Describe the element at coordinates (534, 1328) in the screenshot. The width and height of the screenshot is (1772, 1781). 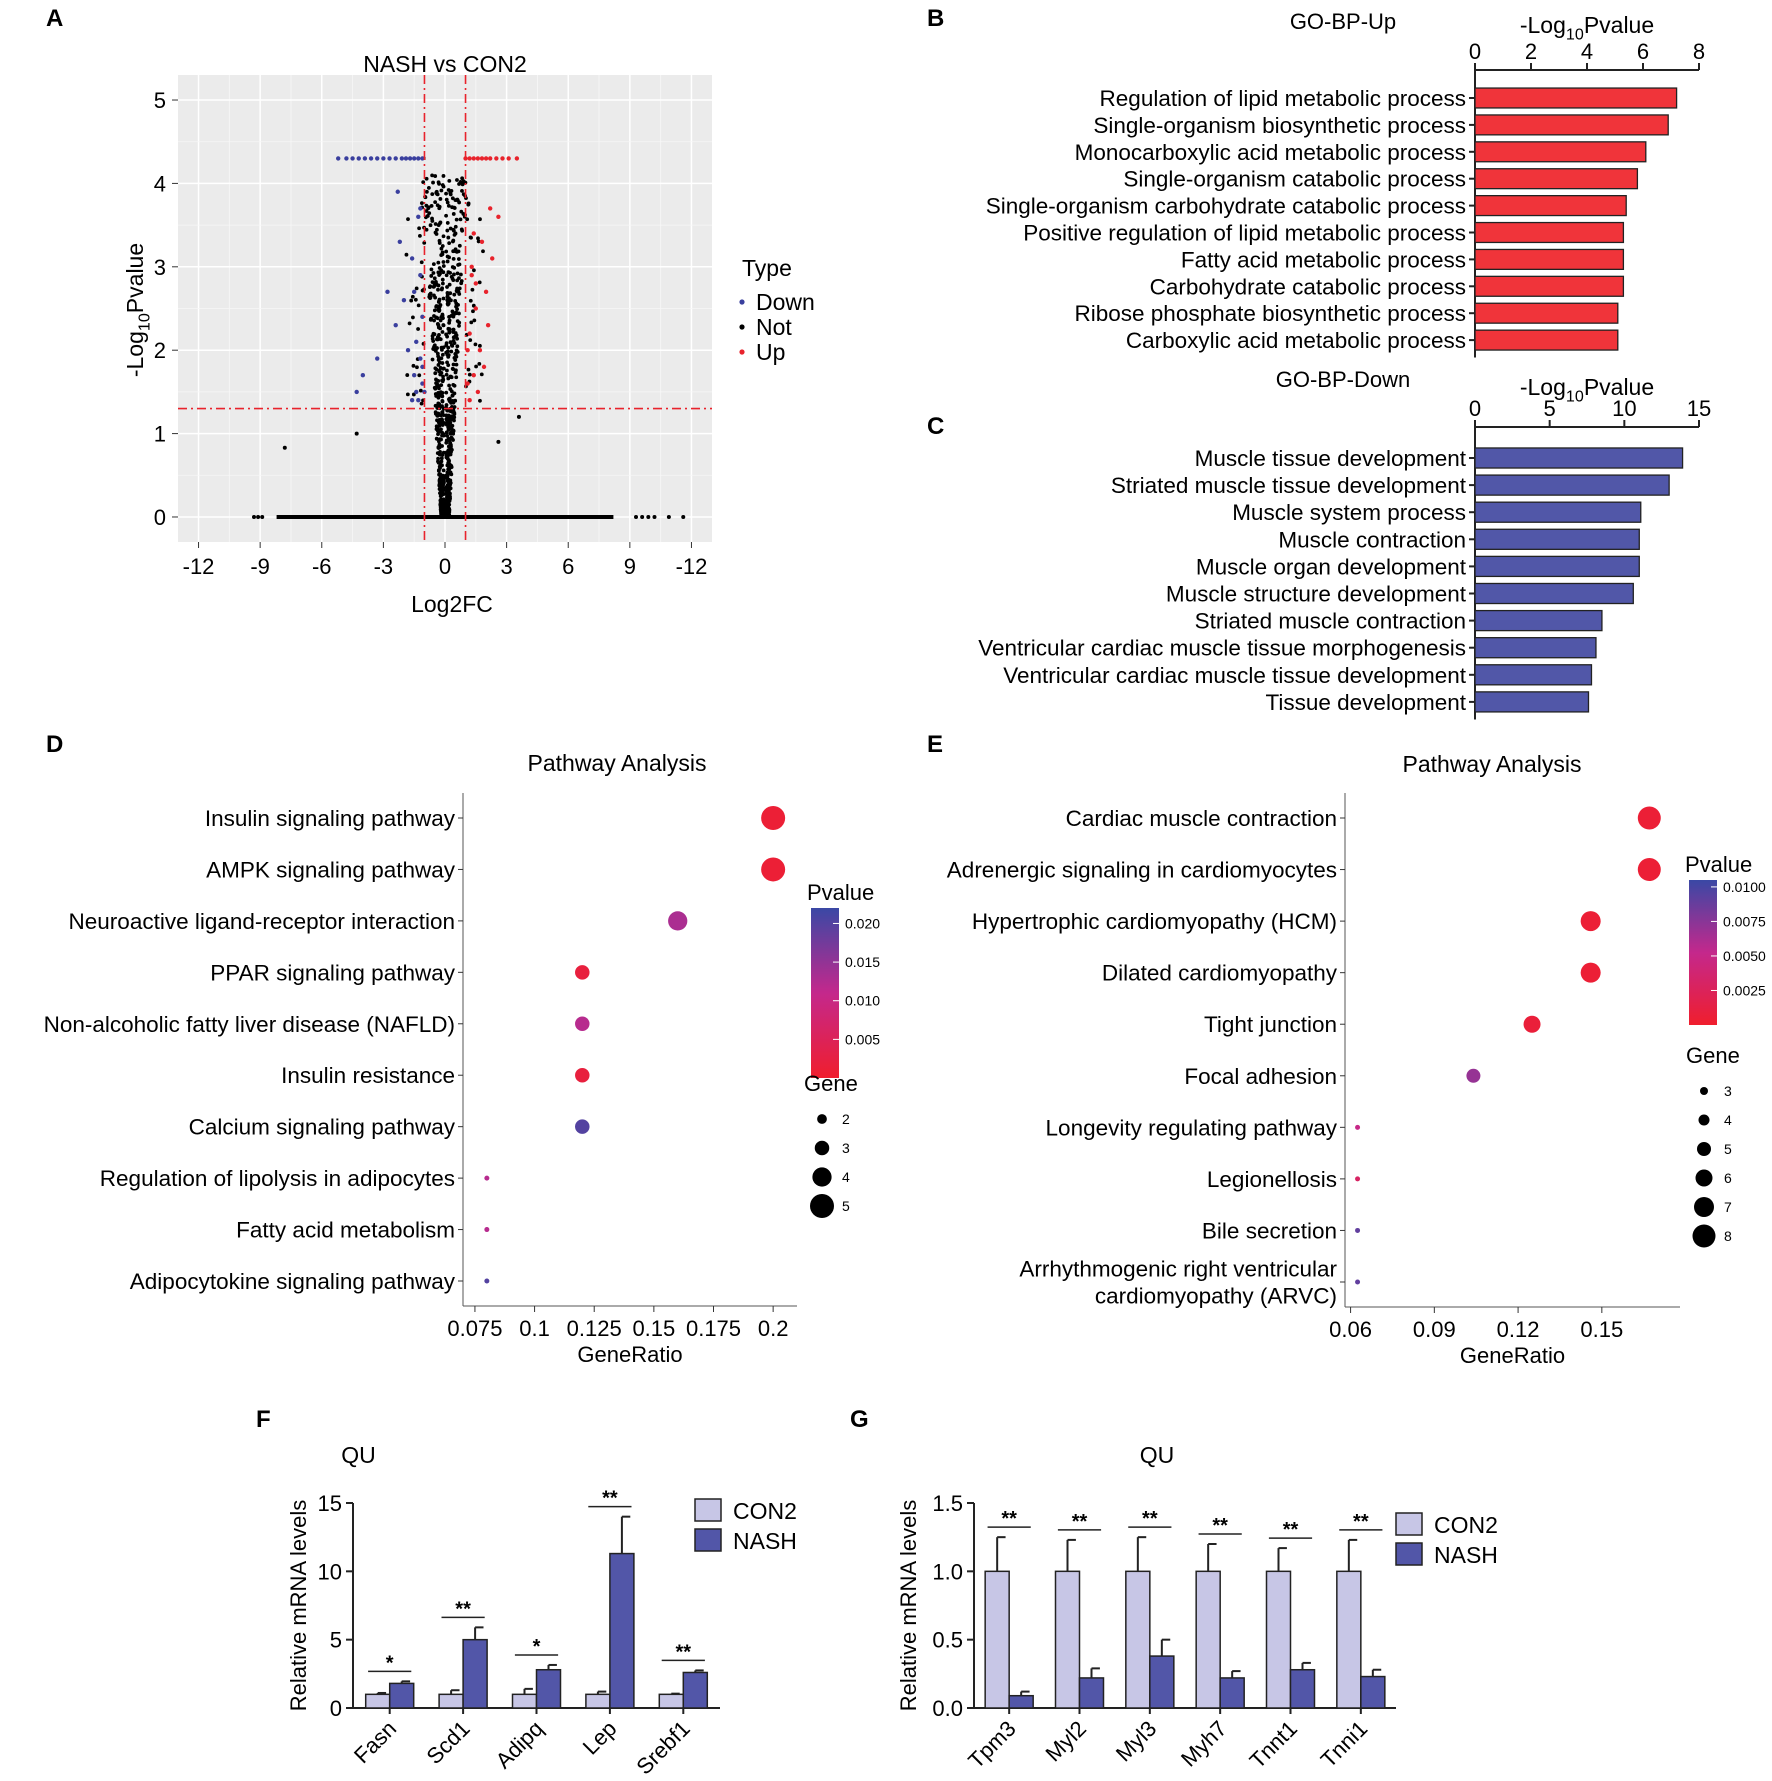
I see `tick-label-x: 0.1` at that location.